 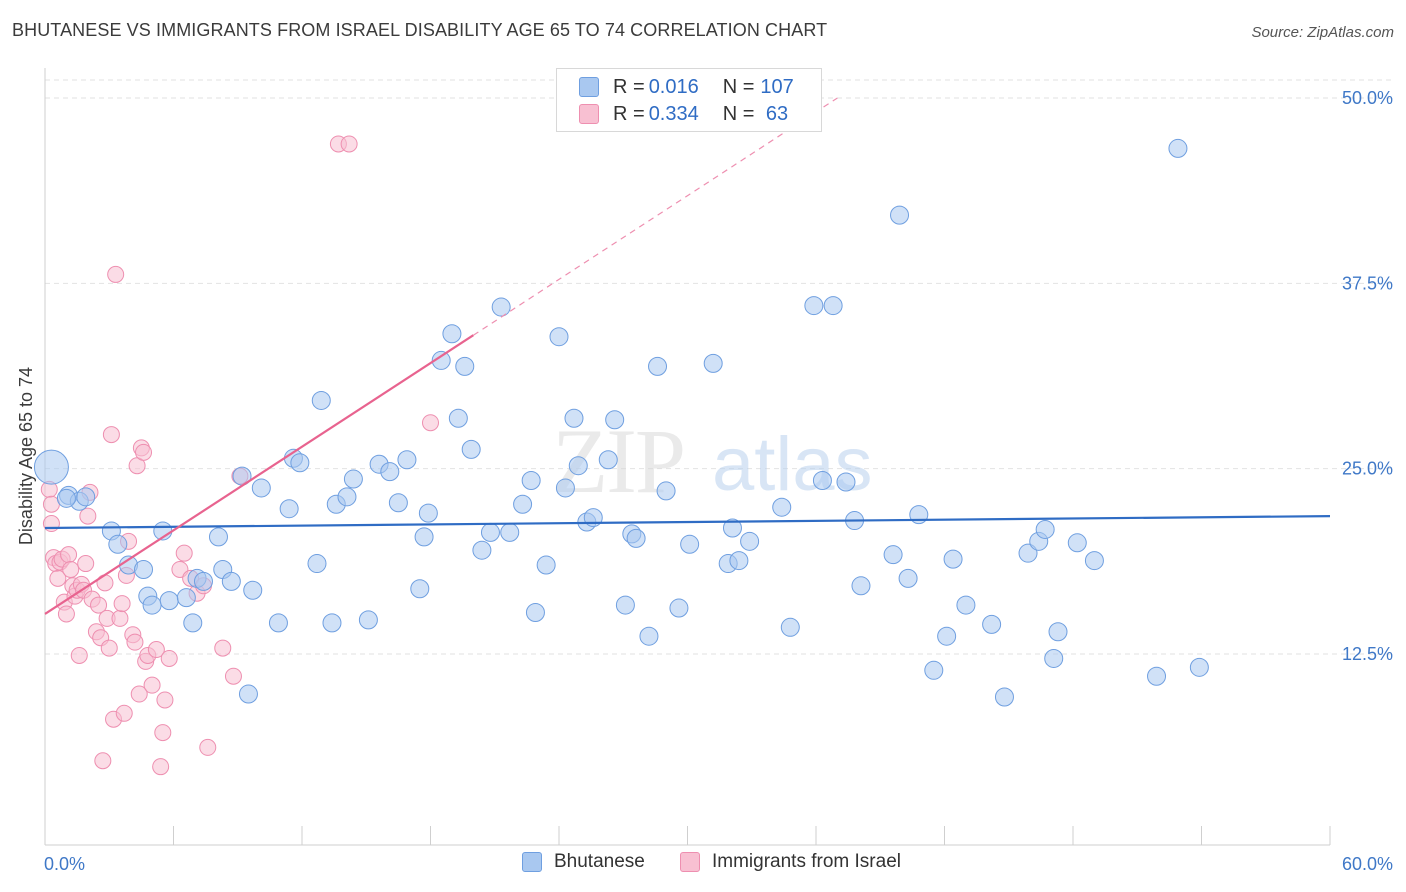 I want to click on y-tick-label: 25.0%, so click(x=1367, y=469).